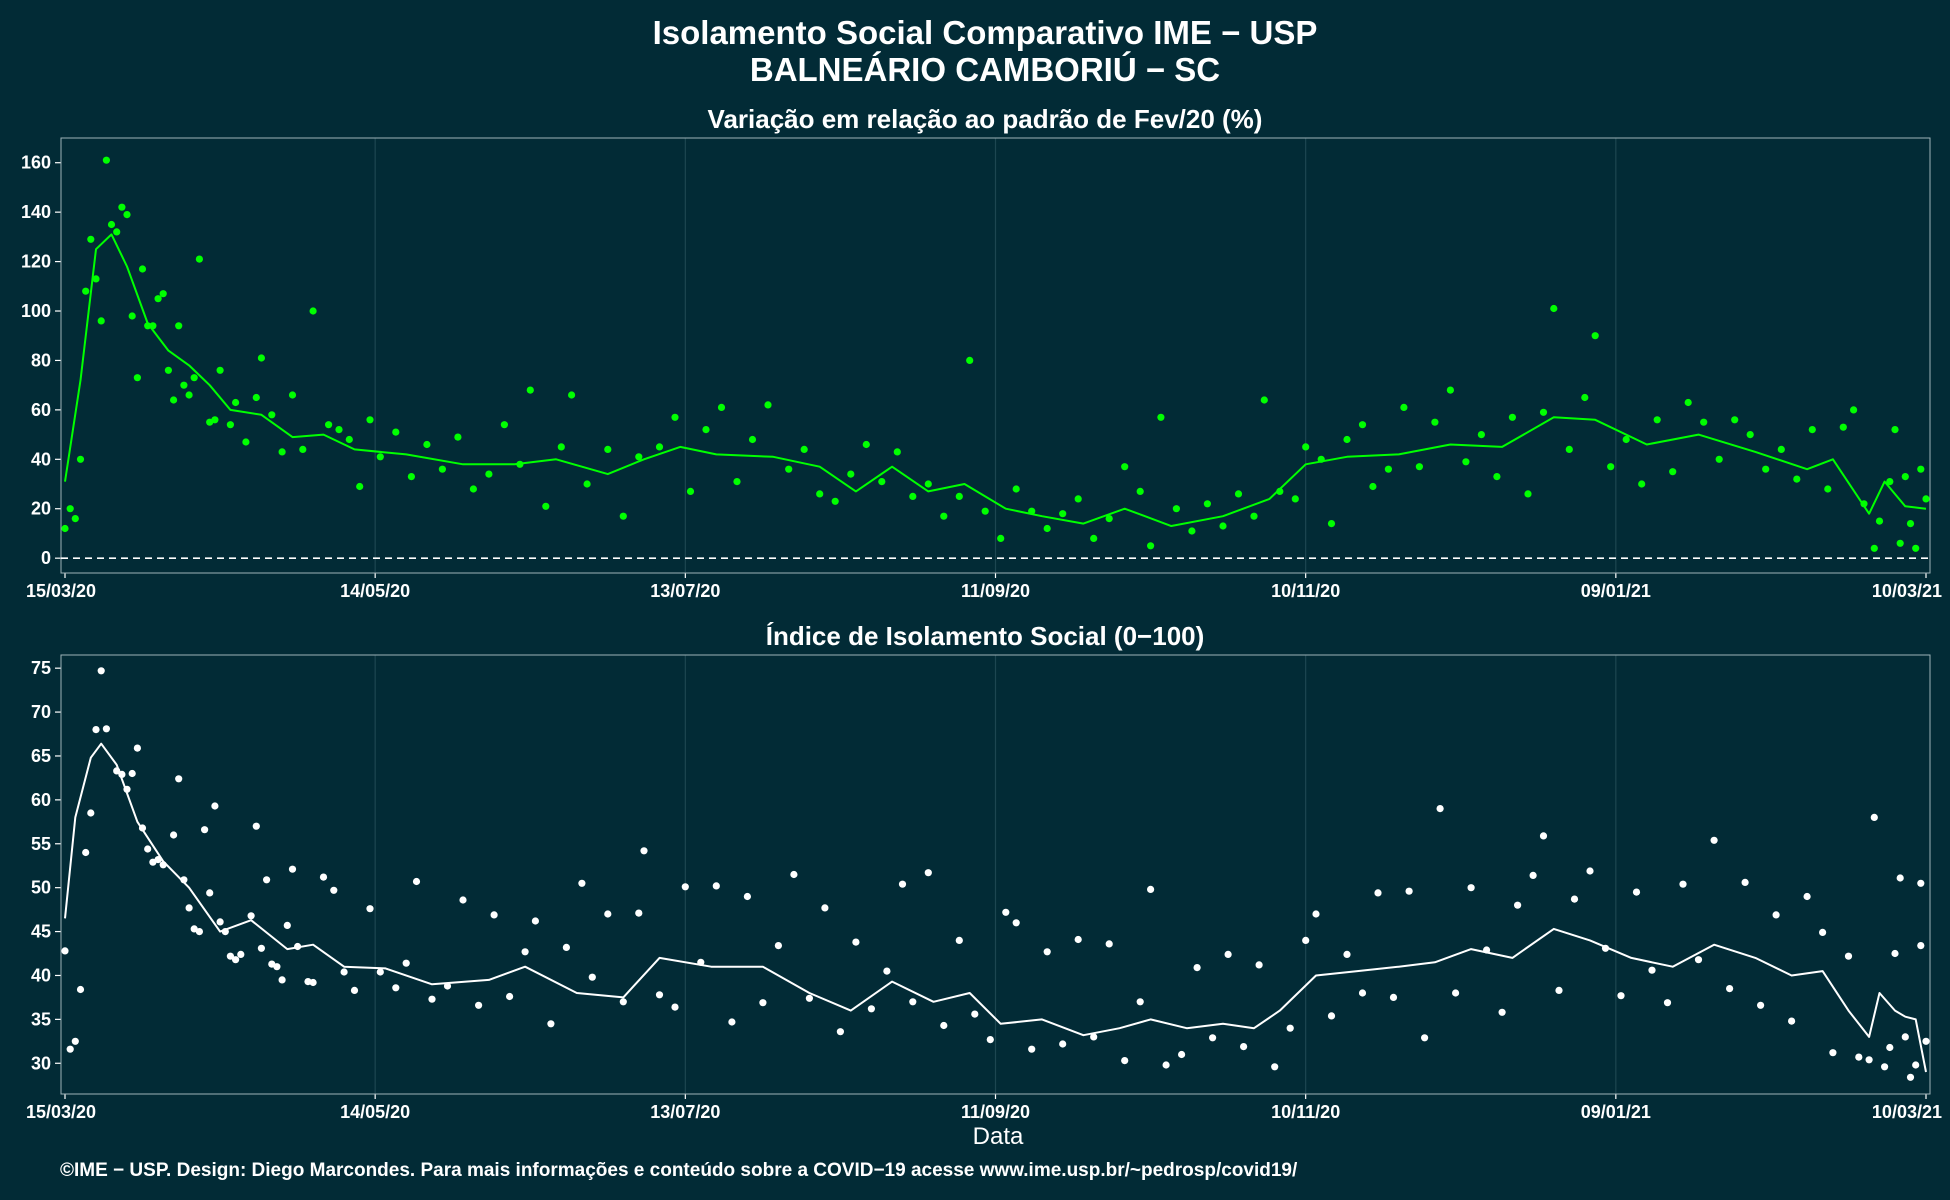  What do you see at coordinates (36, 311) in the screenshot?
I see `panel1-y-tick-label: 100` at bounding box center [36, 311].